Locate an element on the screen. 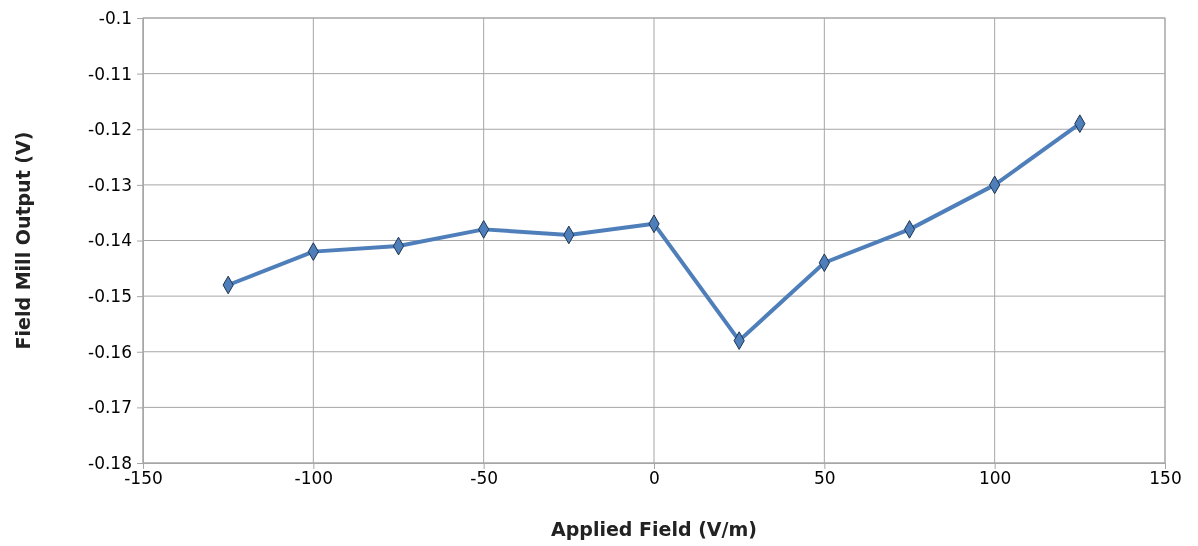  x-tick-label: 150 is located at coordinates (1165, 478).